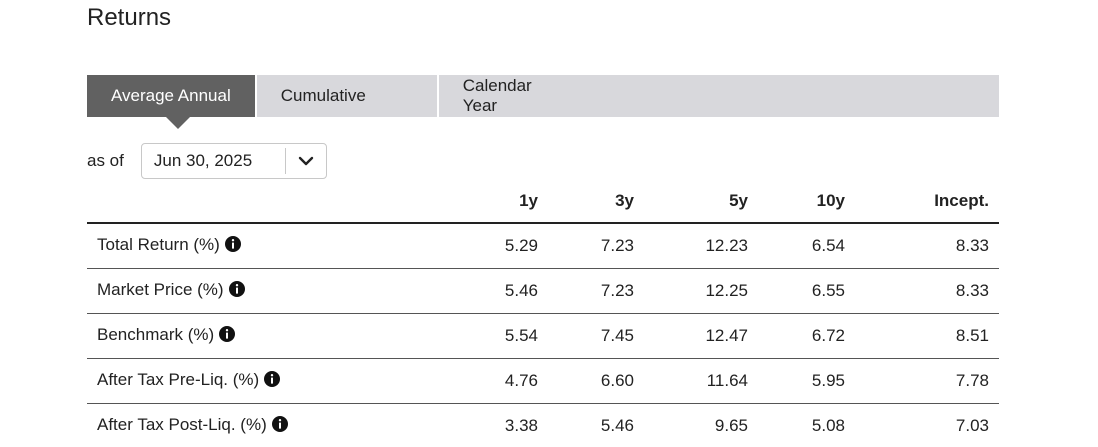 Image resolution: width=1098 pixels, height=447 pixels. What do you see at coordinates (182, 424) in the screenshot?
I see `row-label: After Tax Post-Liq. (%)` at bounding box center [182, 424].